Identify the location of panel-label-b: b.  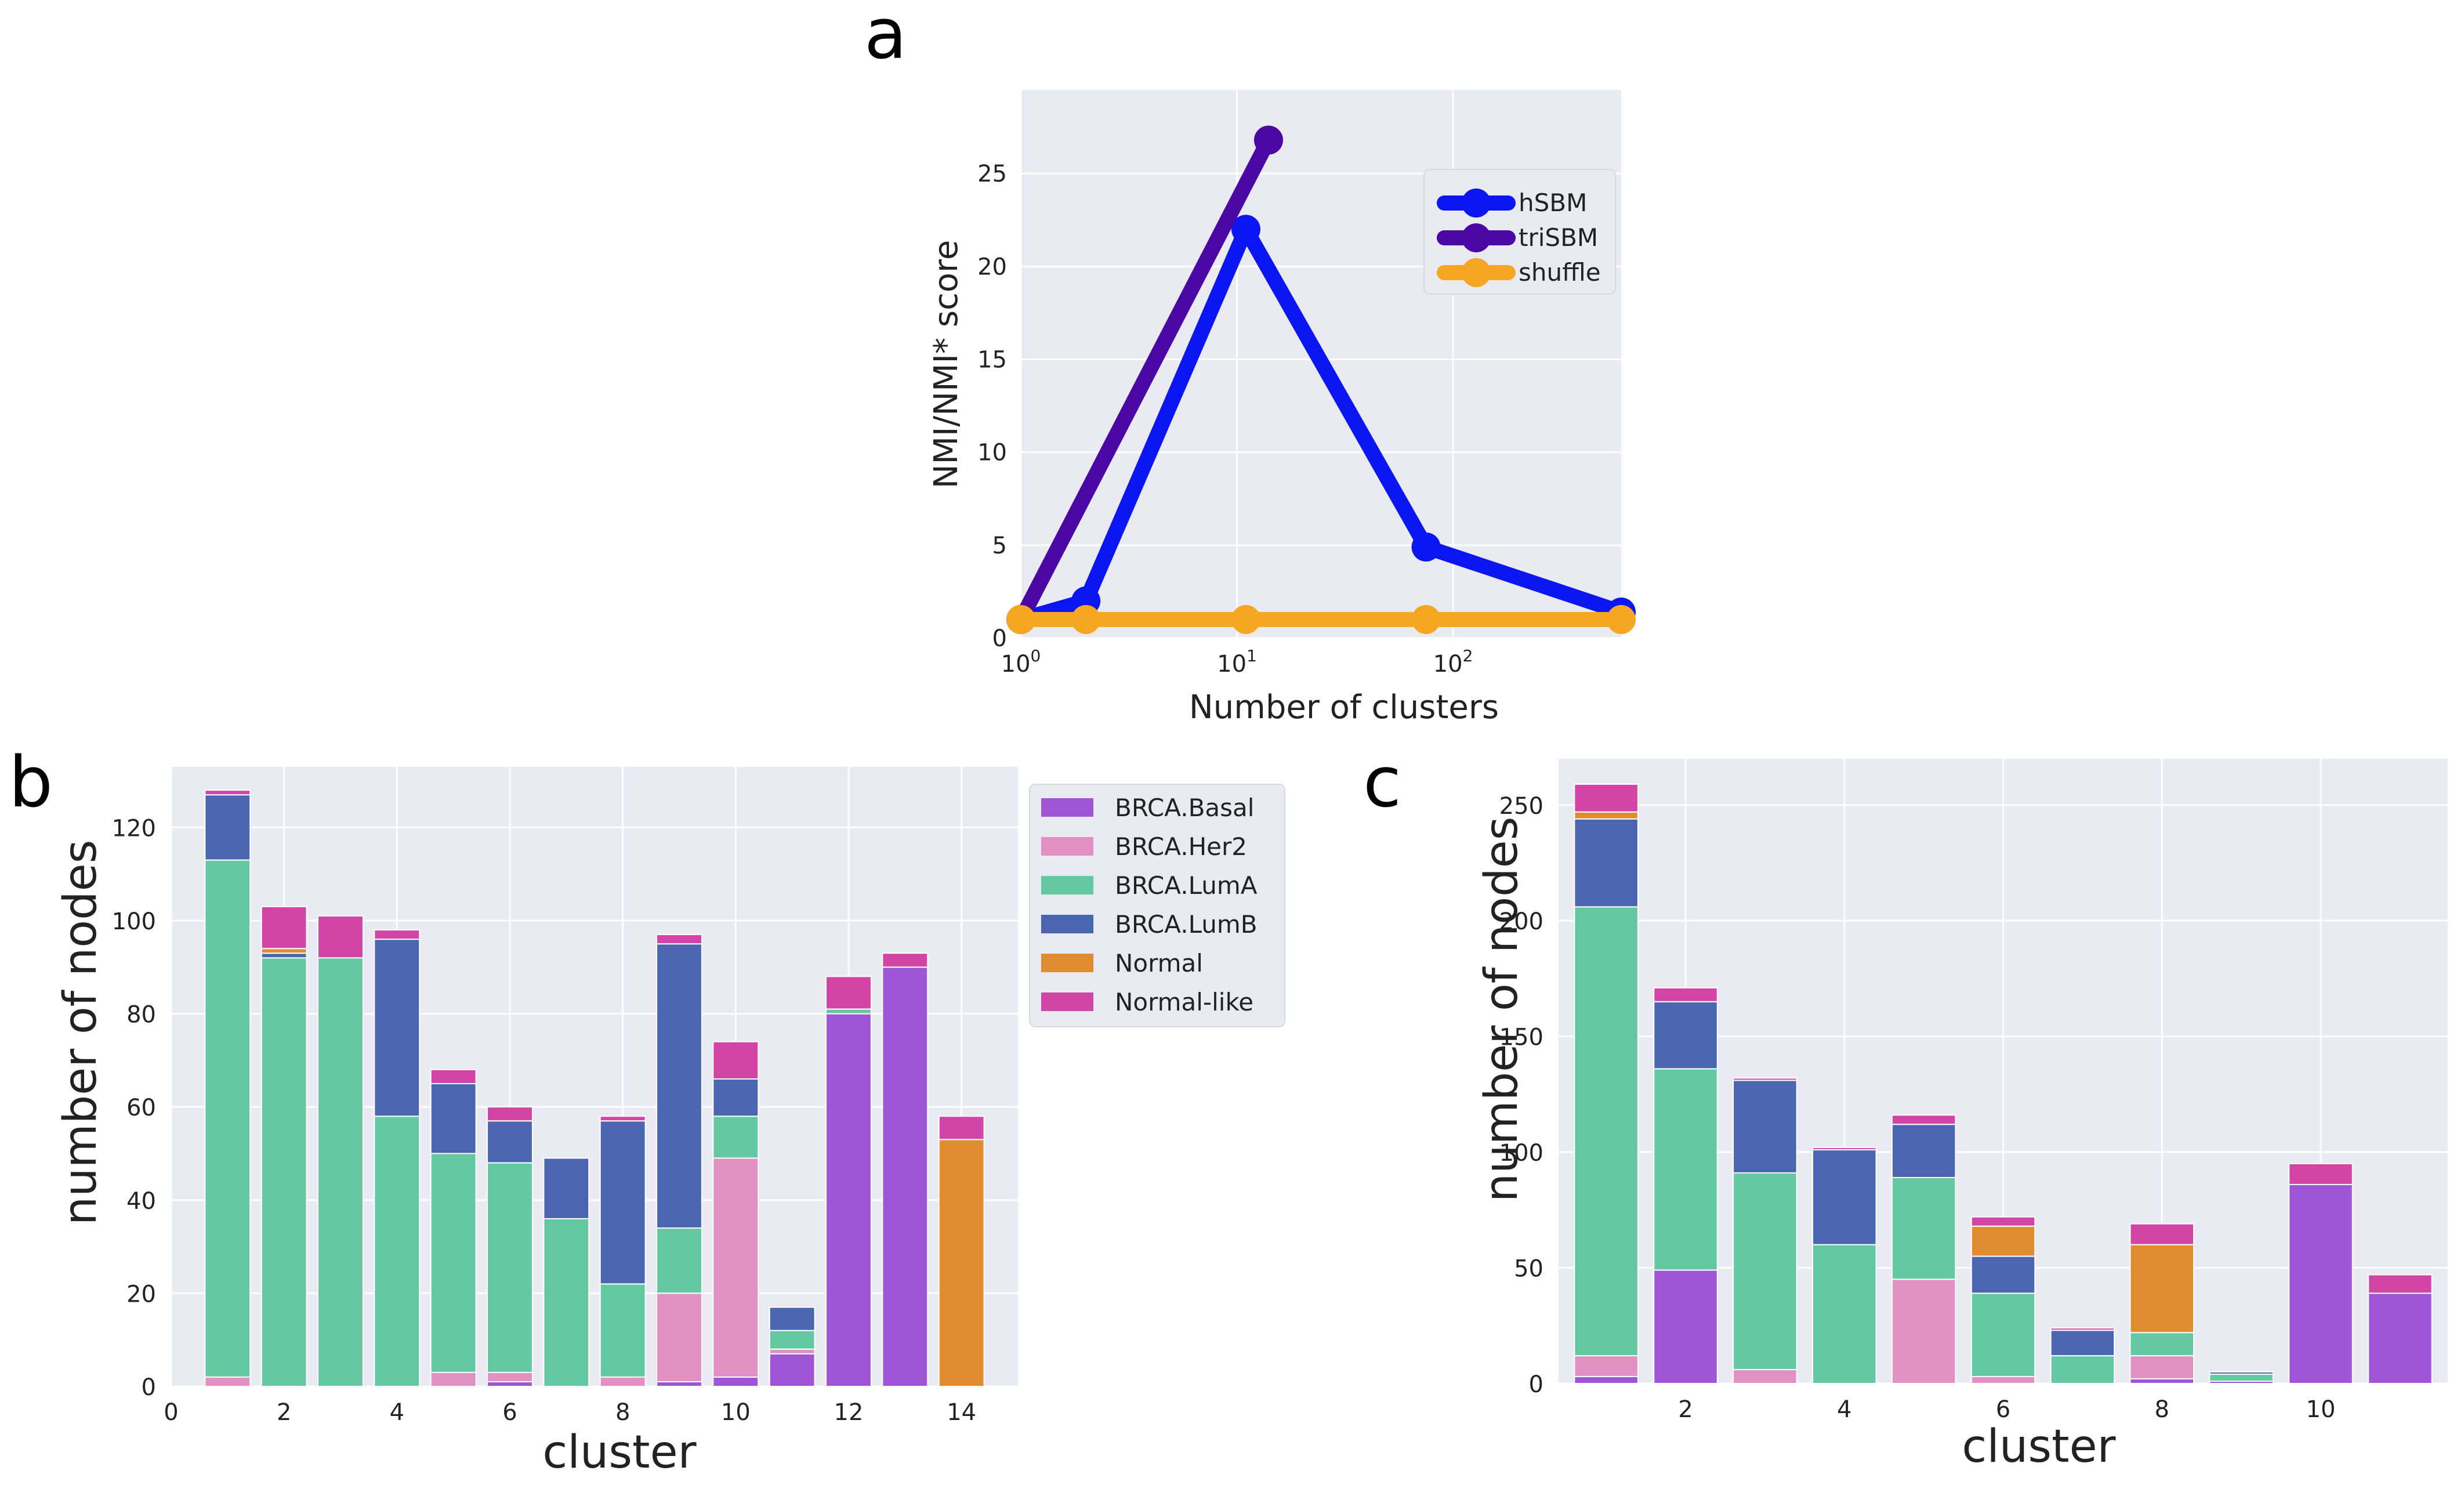
(31, 782).